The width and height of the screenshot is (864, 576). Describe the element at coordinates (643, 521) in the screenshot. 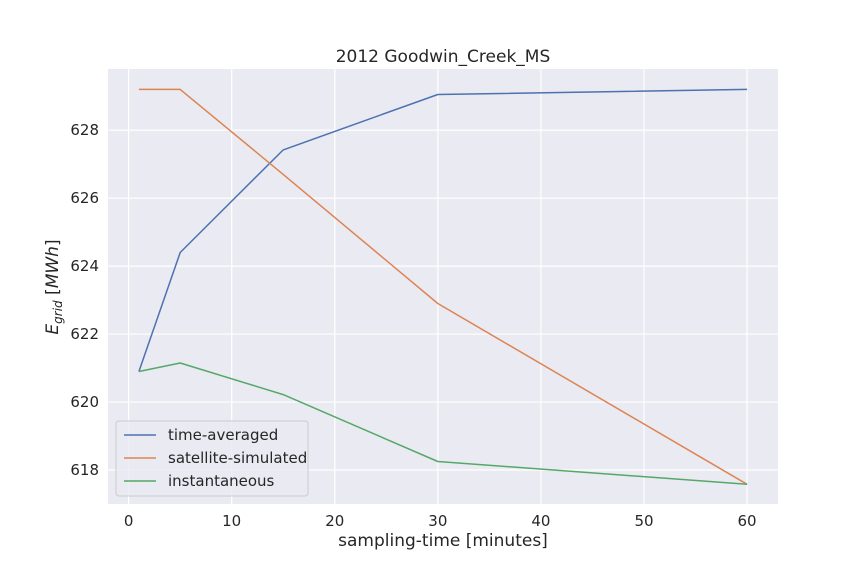

I see `x-tick-label: 50` at that location.